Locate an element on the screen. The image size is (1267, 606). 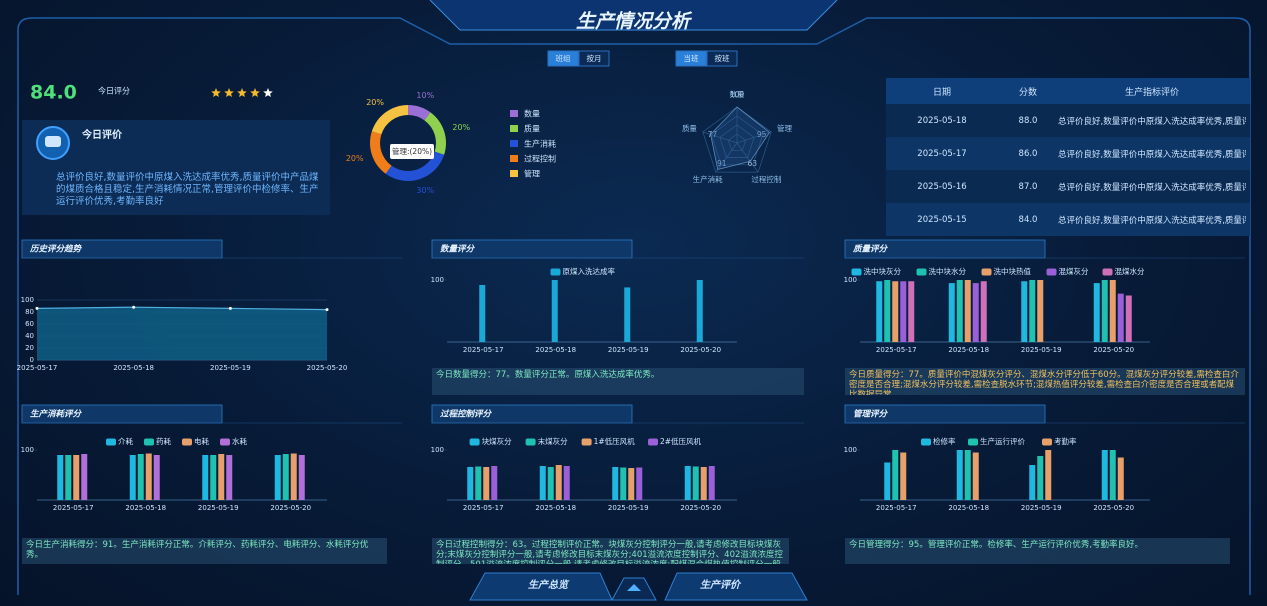
radar-label: 生产消耗 is located at coordinates (708, 179).